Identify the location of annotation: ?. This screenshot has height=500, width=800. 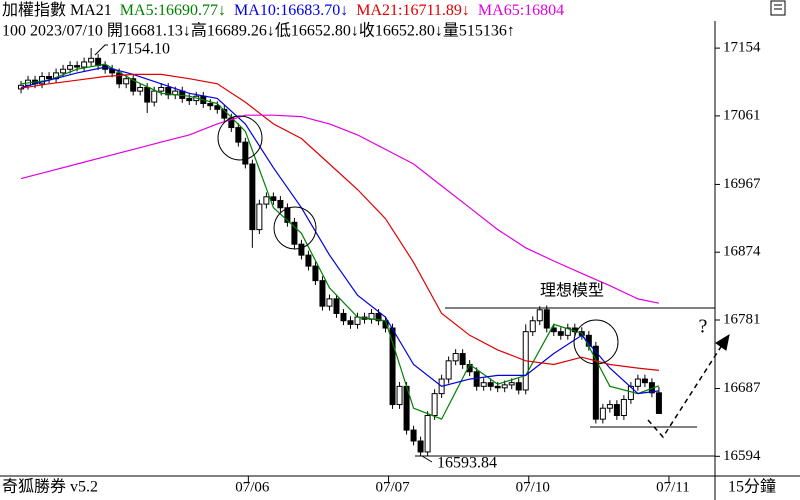
(703, 327).